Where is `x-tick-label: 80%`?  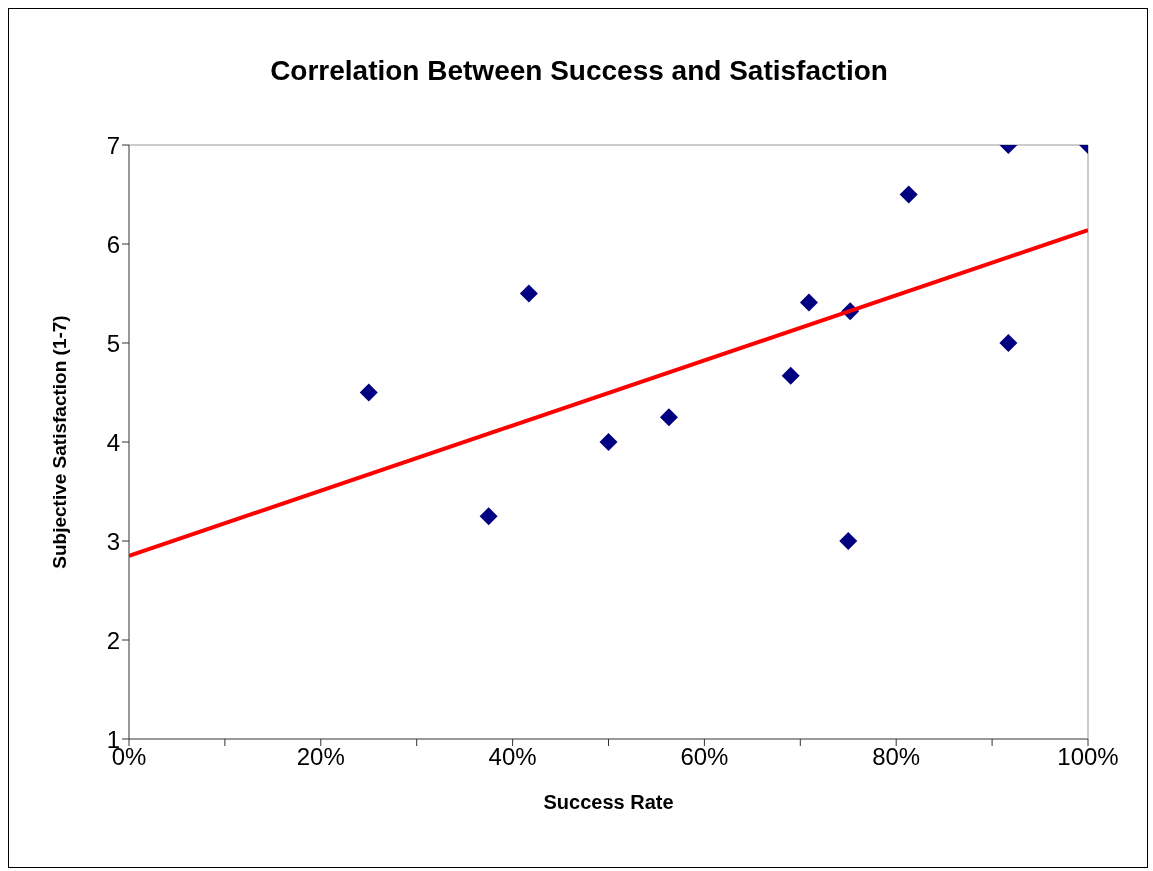
x-tick-label: 80% is located at coordinates (896, 757).